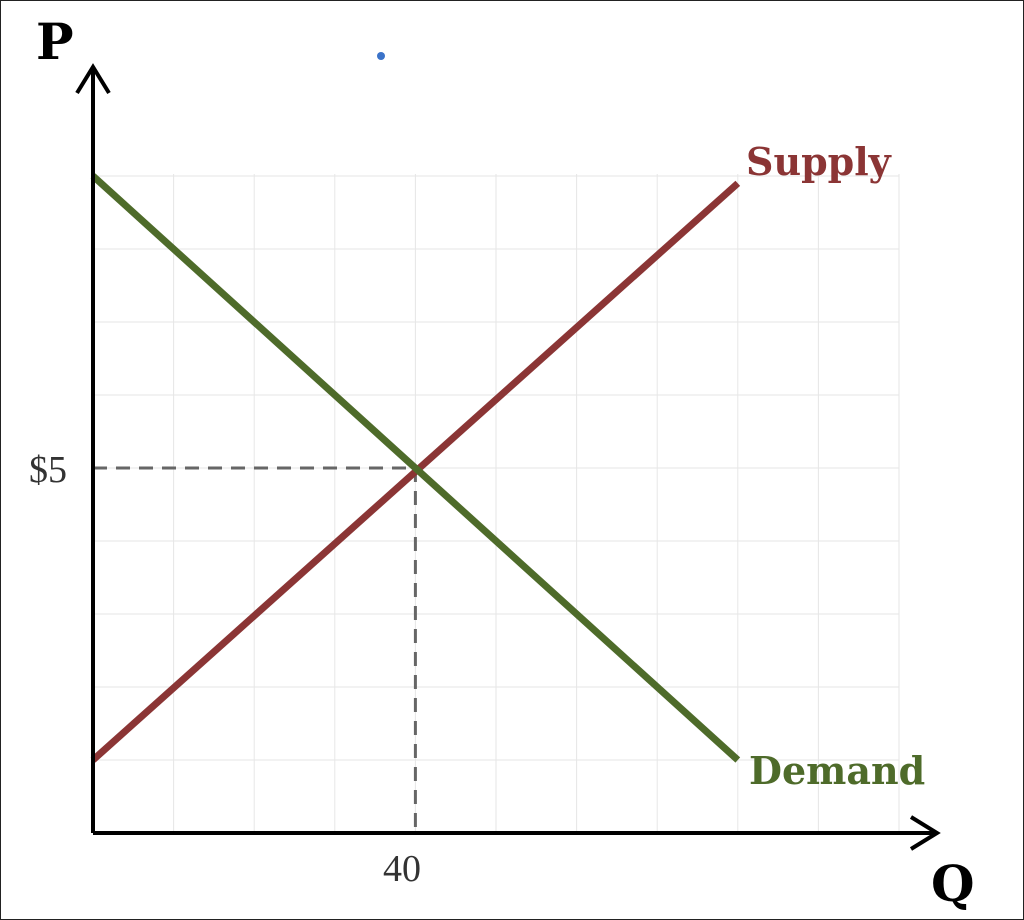 The width and height of the screenshot is (1024, 920). What do you see at coordinates (255, 649) in the screenshot?
I see `equilibrium-guides` at bounding box center [255, 649].